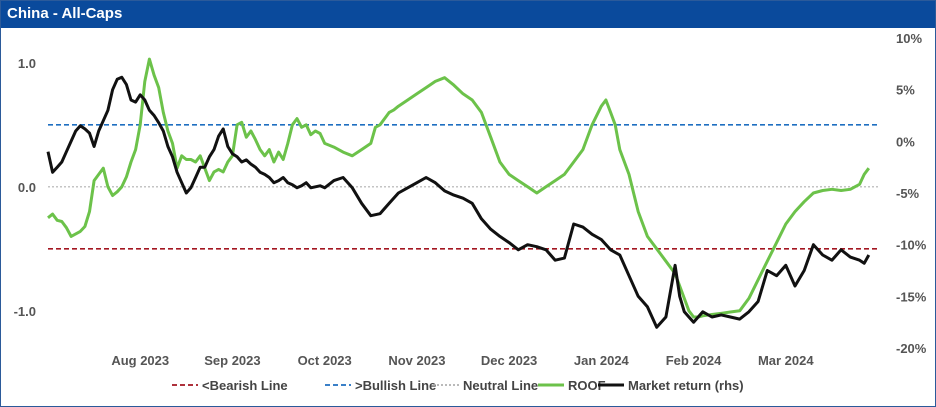  I want to click on x-axis-tick-label: Nov 2023, so click(416, 360).